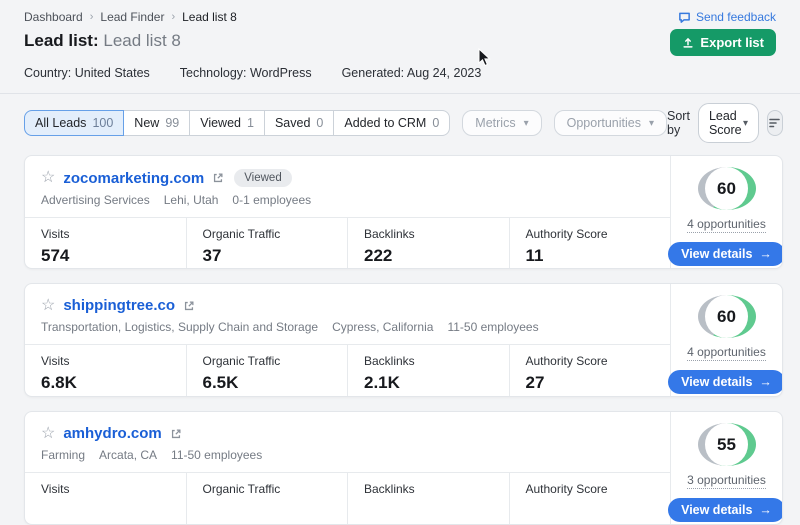 Image resolution: width=800 pixels, height=525 pixels. Describe the element at coordinates (392, 123) in the screenshot. I see `tab-added-to-crm: Added to CRM 0` at that location.